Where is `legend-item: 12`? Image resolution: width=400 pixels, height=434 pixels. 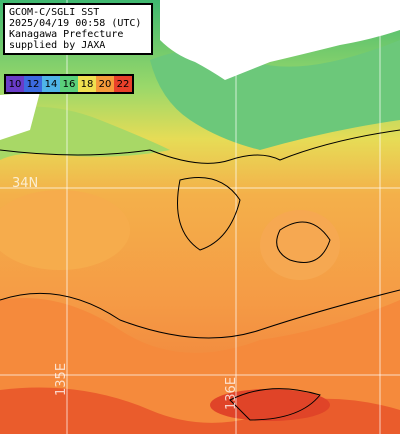 legend-item: 12 is located at coordinates (33, 84).